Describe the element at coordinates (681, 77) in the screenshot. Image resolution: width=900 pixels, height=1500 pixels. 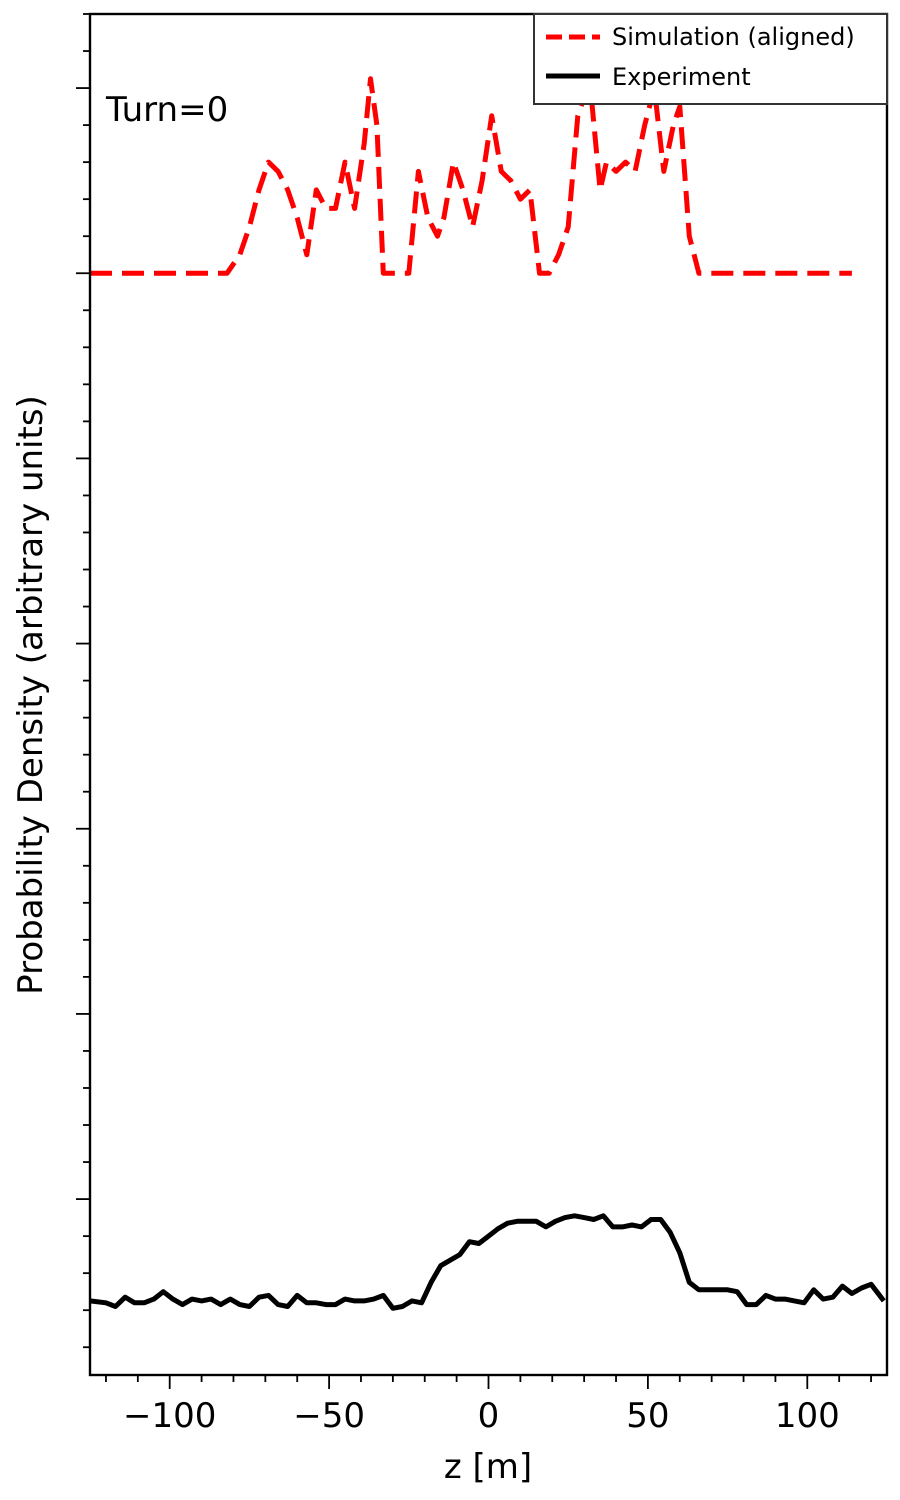
I see `legend-label-experiment: Experiment` at that location.